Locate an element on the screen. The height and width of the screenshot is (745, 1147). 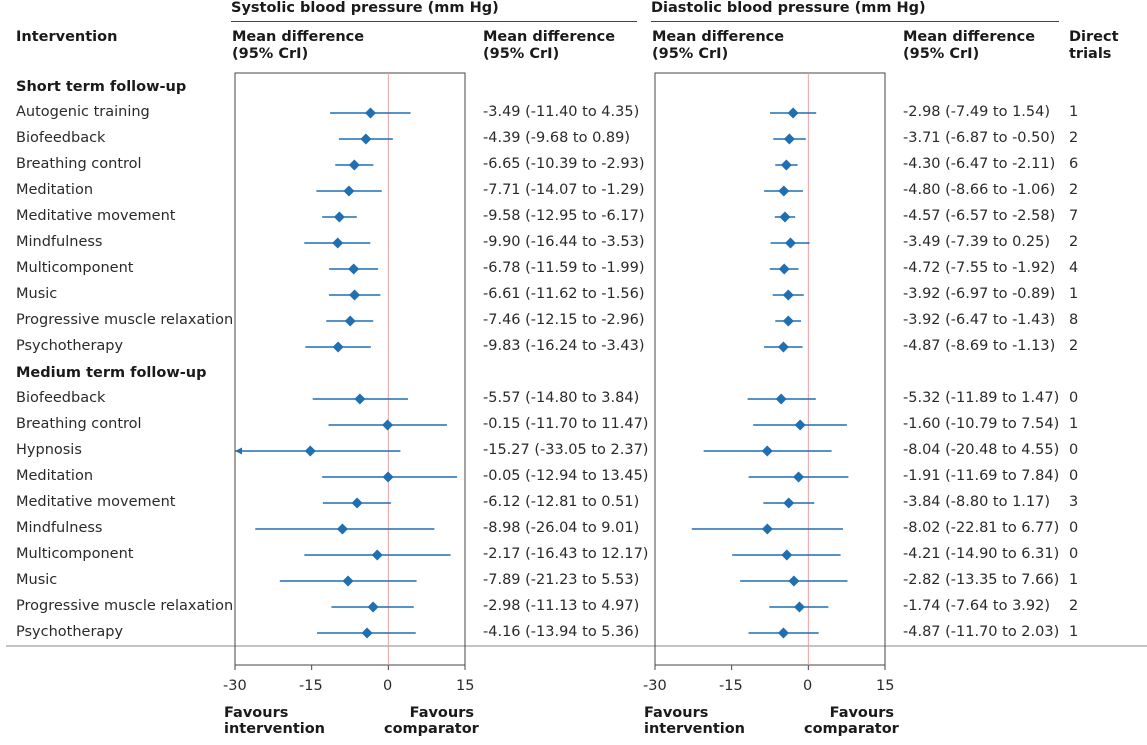
sbp-text-header-line1: Mean difference is located at coordinates (549, 37).